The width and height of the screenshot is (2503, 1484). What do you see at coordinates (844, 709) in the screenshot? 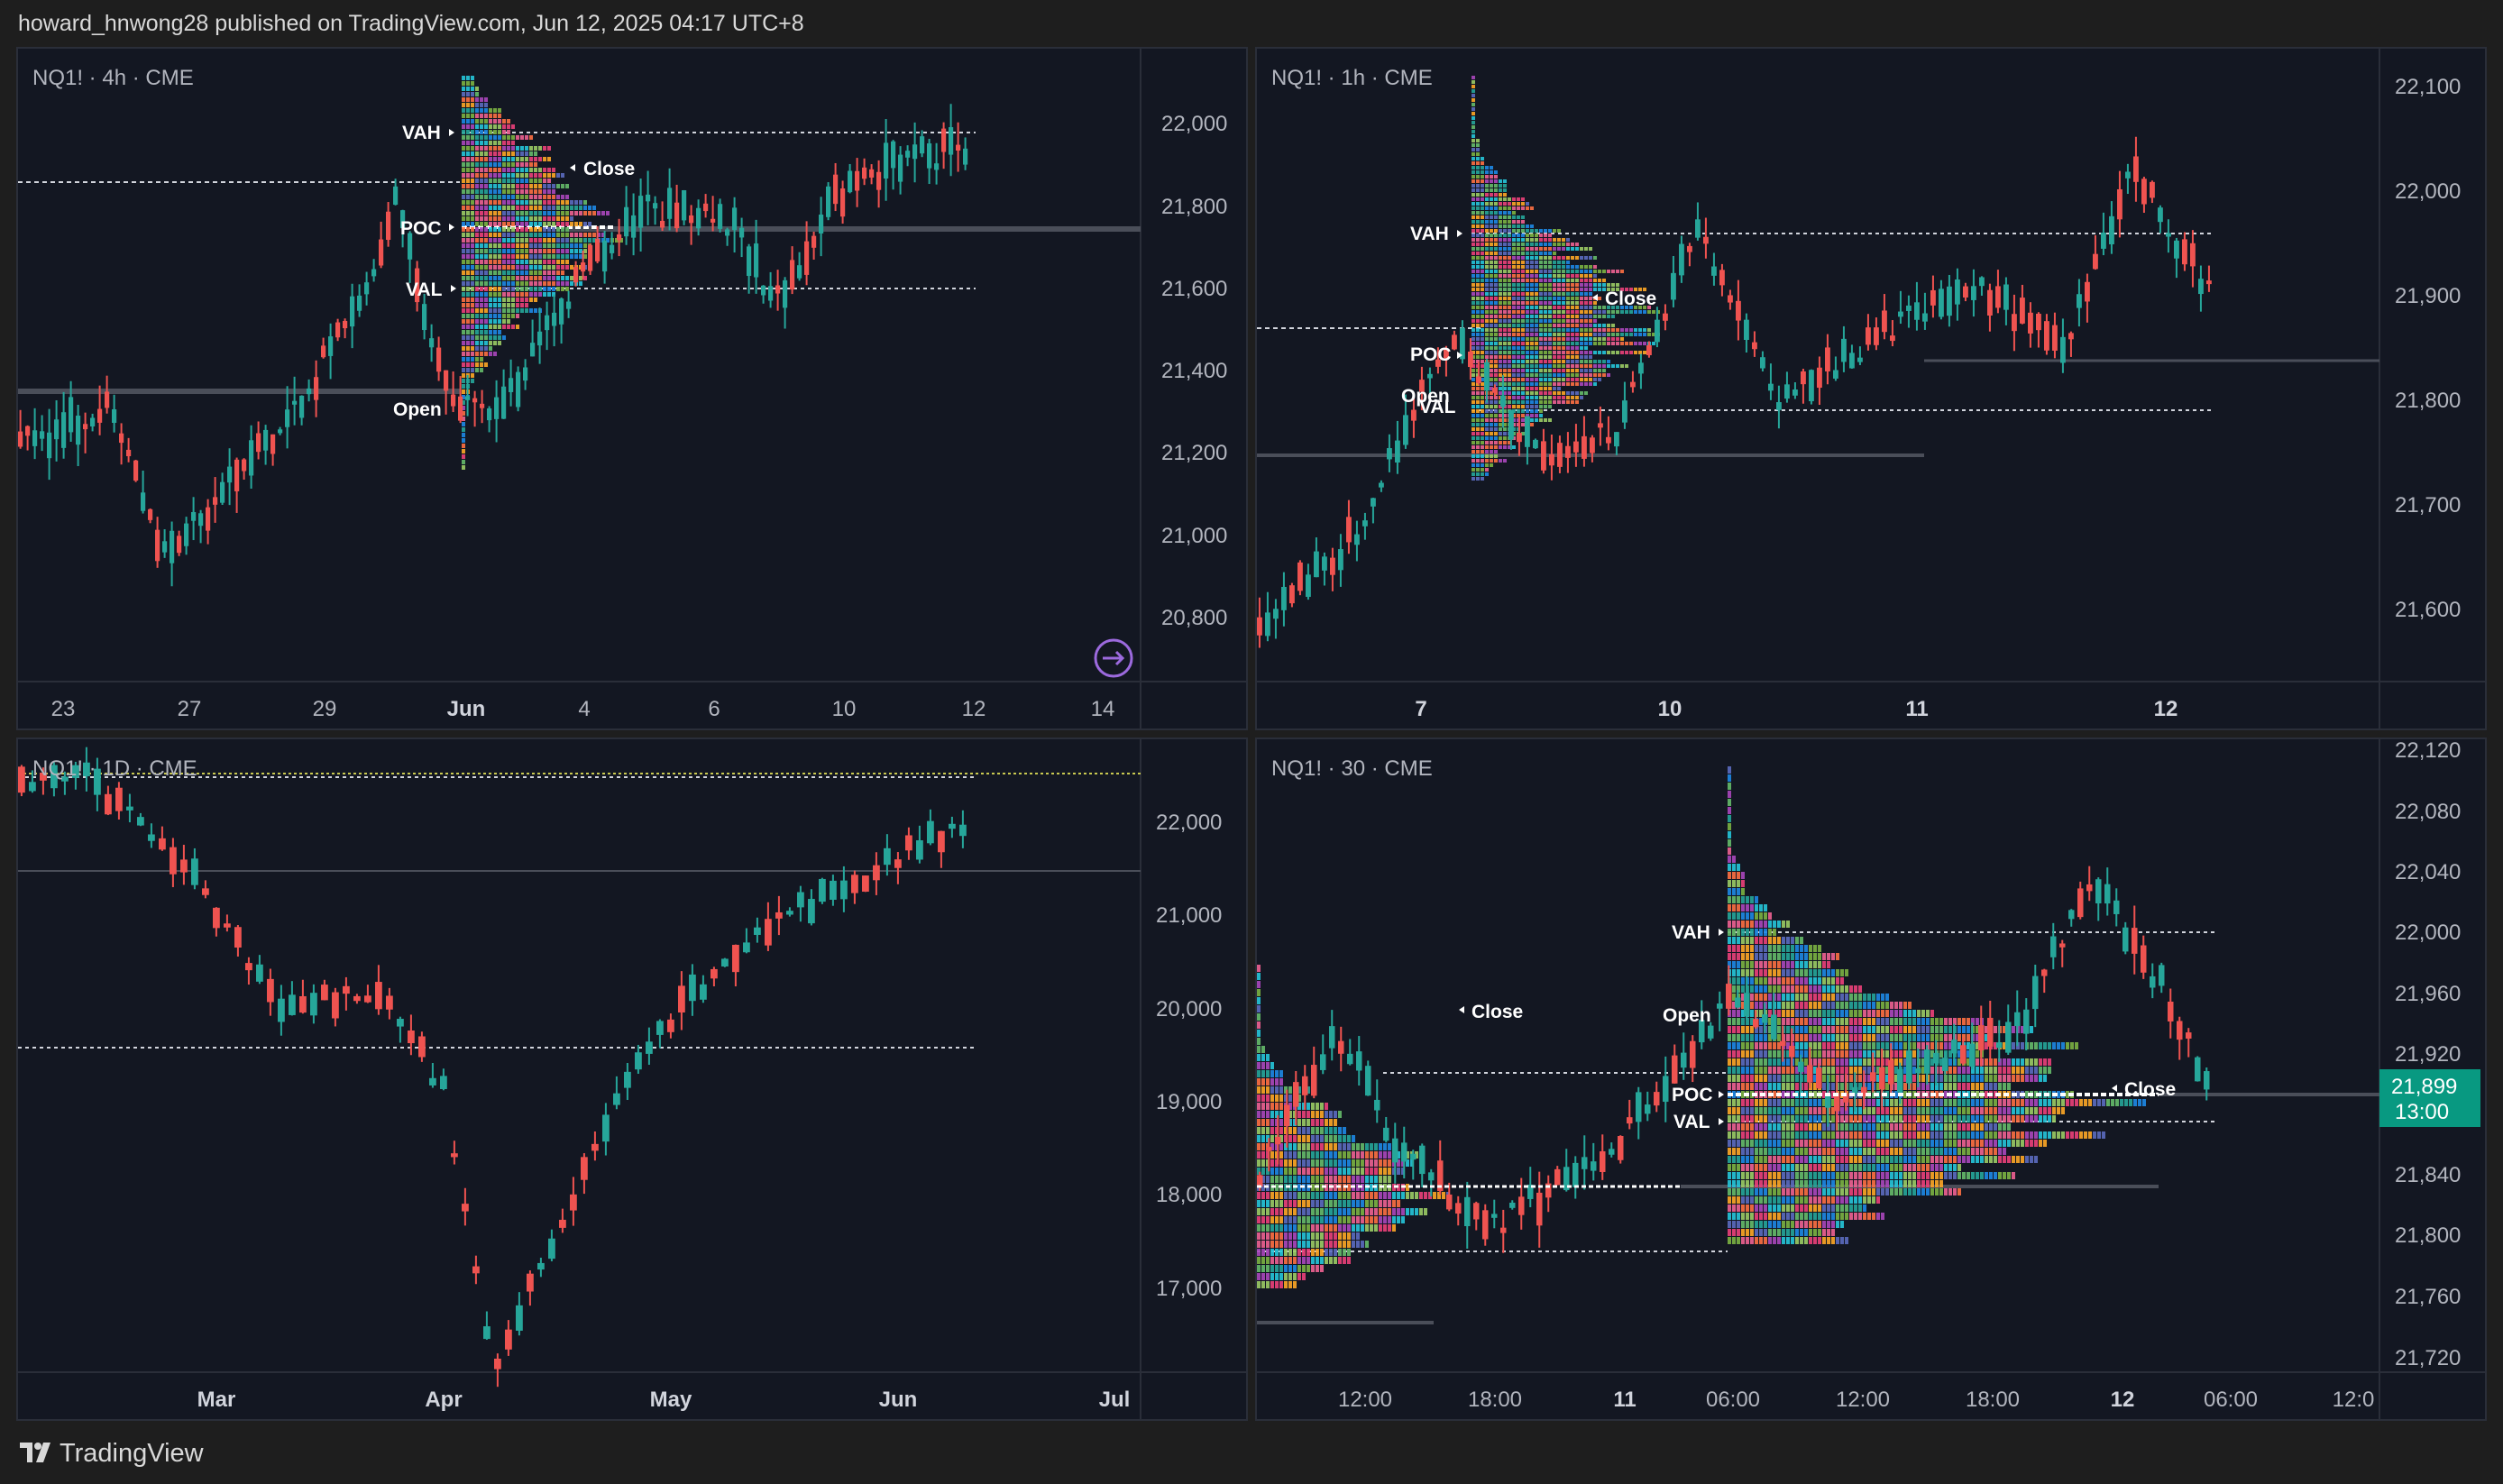
I see `time-tick: 10` at bounding box center [844, 709].